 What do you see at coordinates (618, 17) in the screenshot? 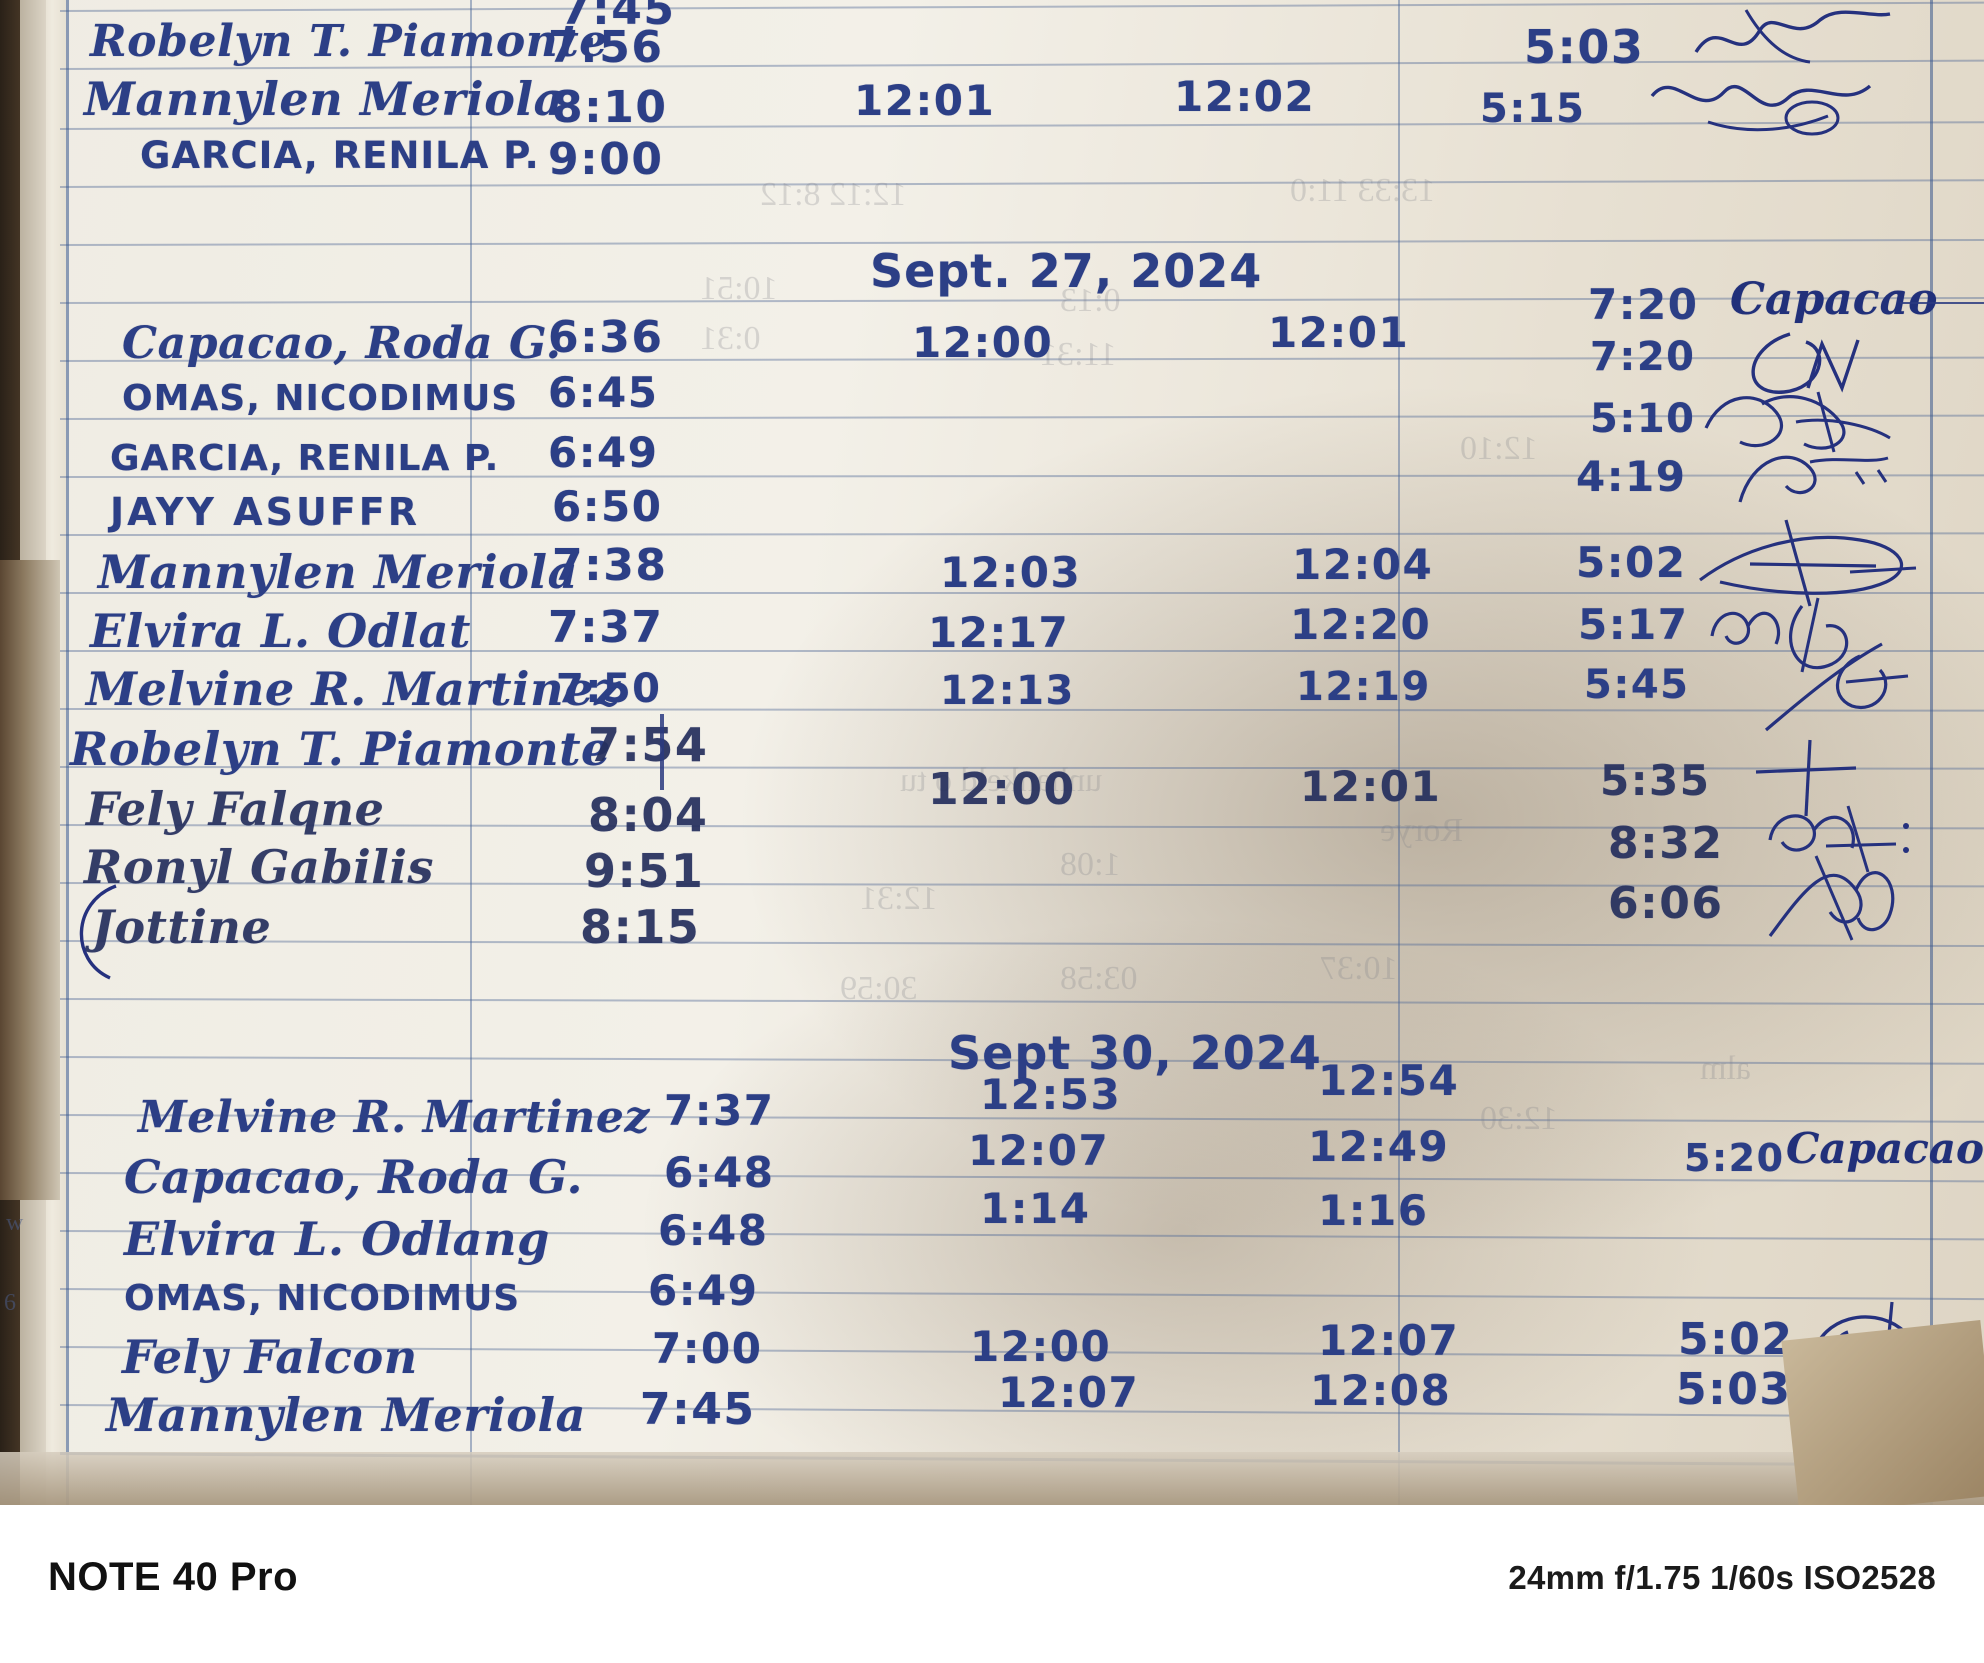
I see `clipped-time-above: 7:45` at bounding box center [618, 17].